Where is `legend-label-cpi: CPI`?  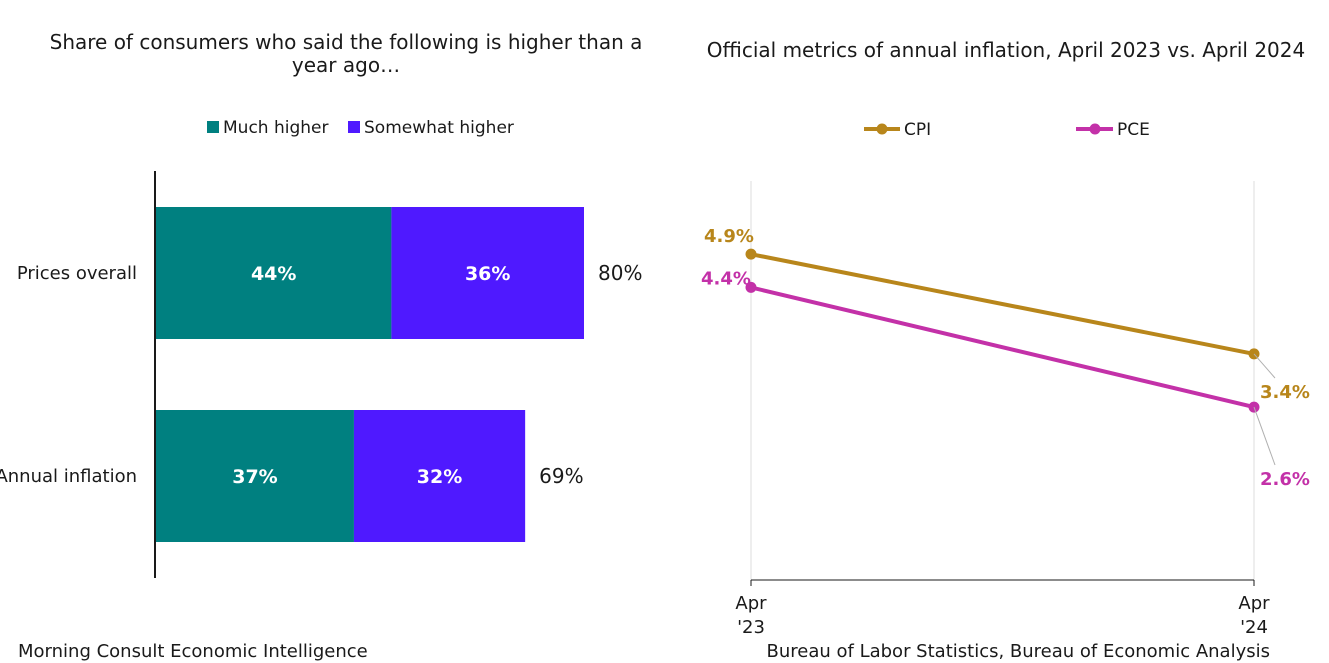 legend-label-cpi: CPI is located at coordinates (917, 130).